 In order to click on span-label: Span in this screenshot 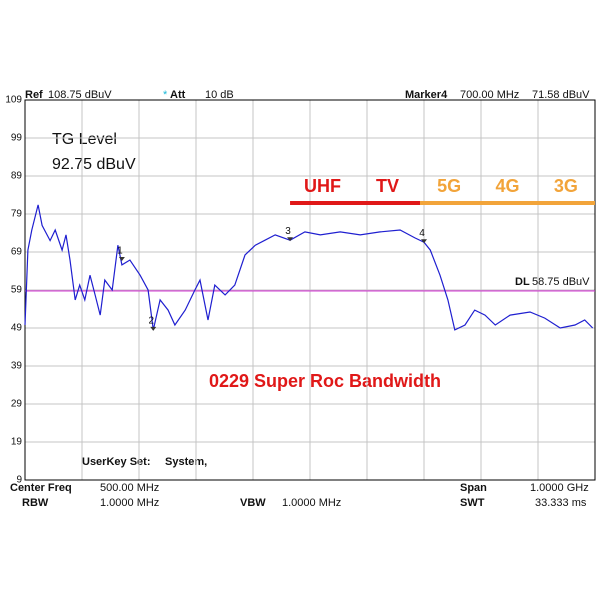, I will do `click(473, 488)`.